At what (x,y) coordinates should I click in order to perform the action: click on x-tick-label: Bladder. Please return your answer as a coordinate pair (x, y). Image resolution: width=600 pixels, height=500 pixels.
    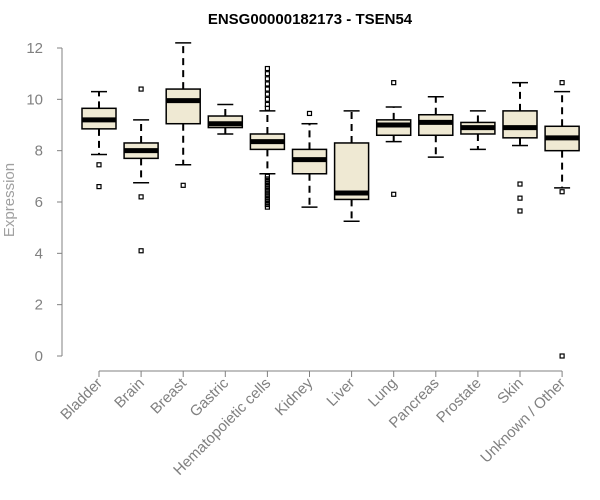
    Looking at the image, I should click on (81, 399).